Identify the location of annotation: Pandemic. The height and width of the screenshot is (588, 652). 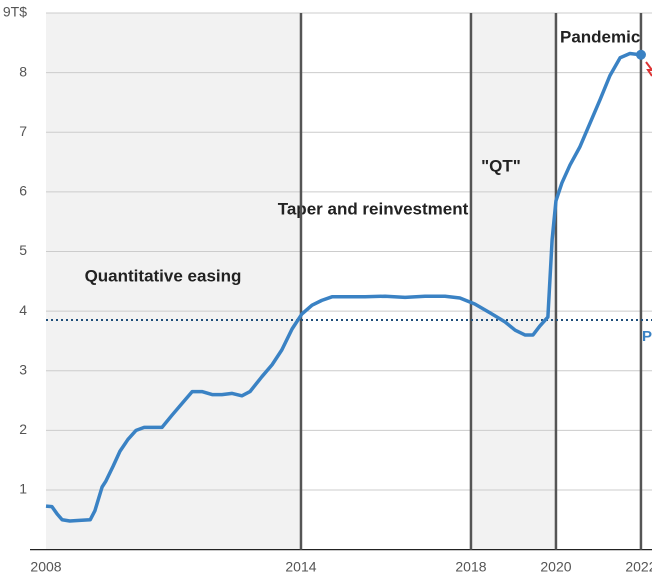
(600, 36).